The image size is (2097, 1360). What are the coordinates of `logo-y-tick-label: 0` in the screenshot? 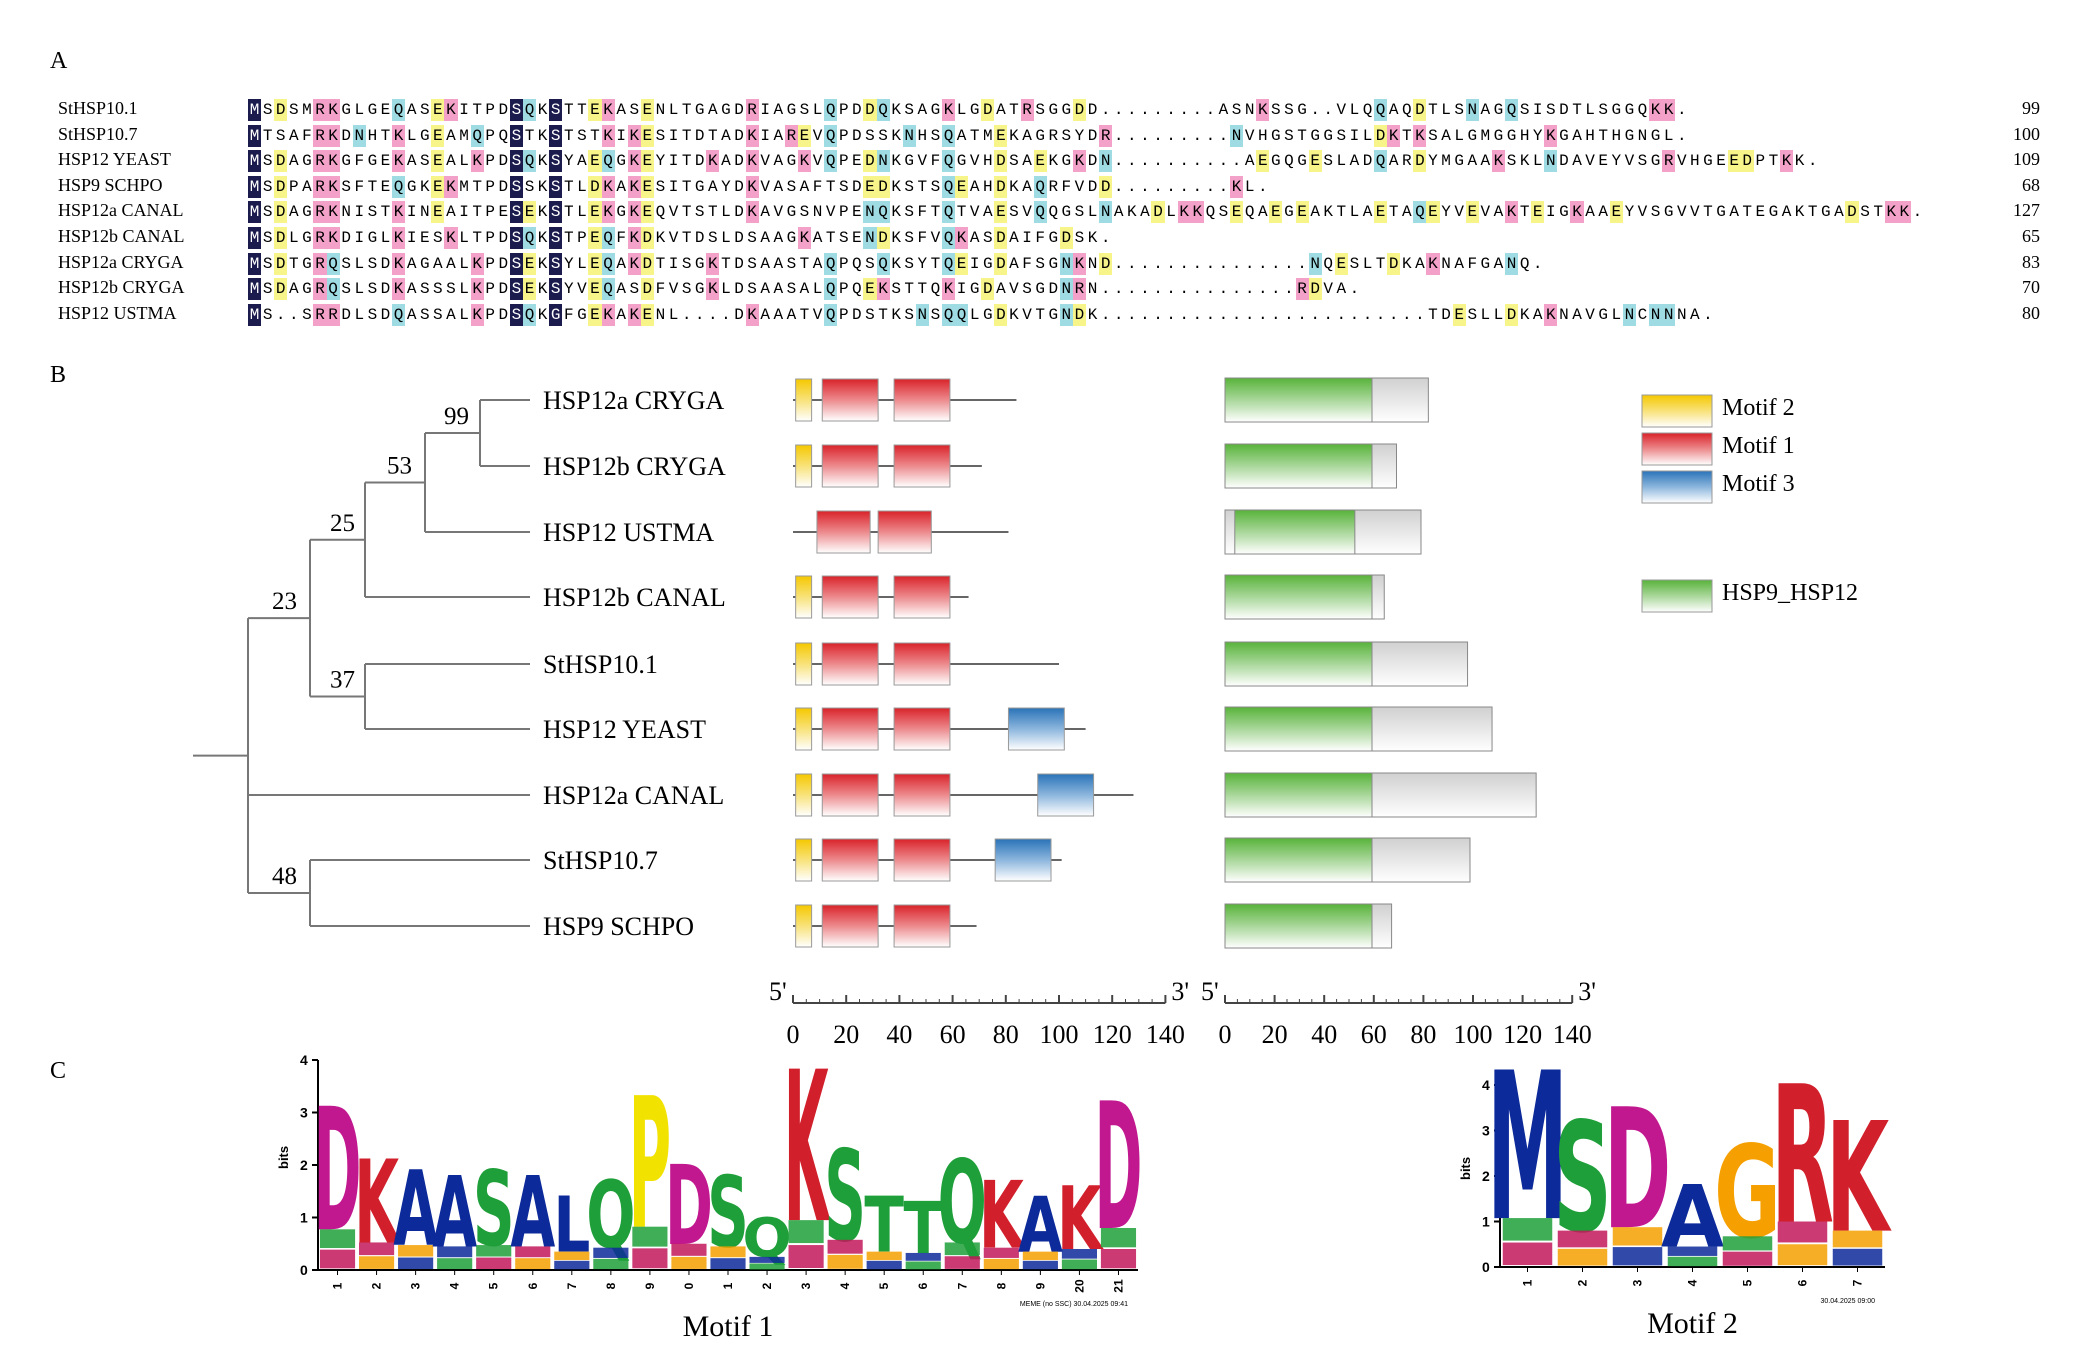 It's located at (304, 1270).